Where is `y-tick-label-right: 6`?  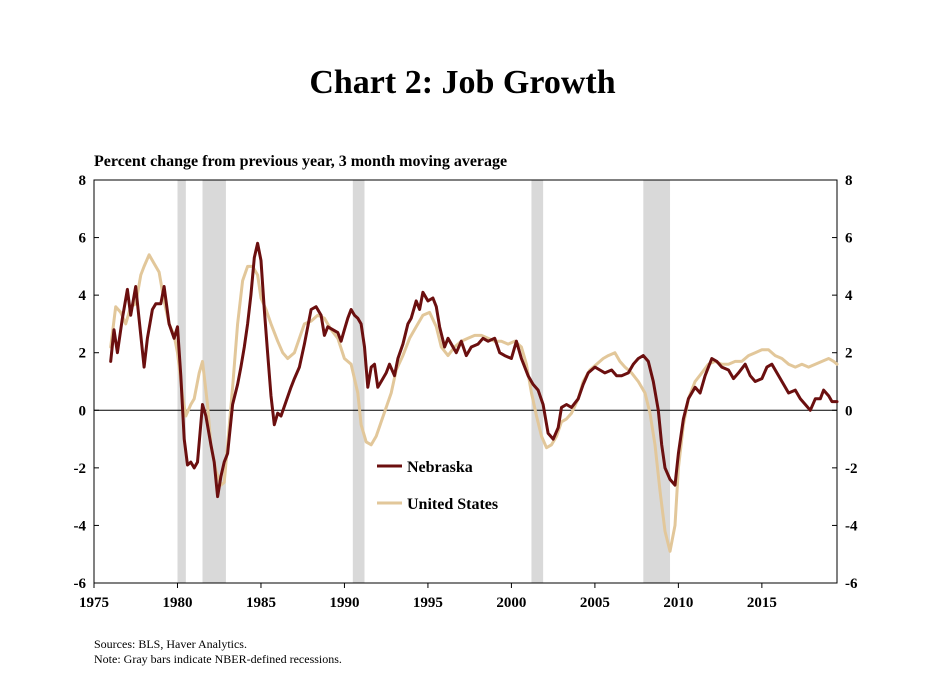 y-tick-label-right: 6 is located at coordinates (849, 239).